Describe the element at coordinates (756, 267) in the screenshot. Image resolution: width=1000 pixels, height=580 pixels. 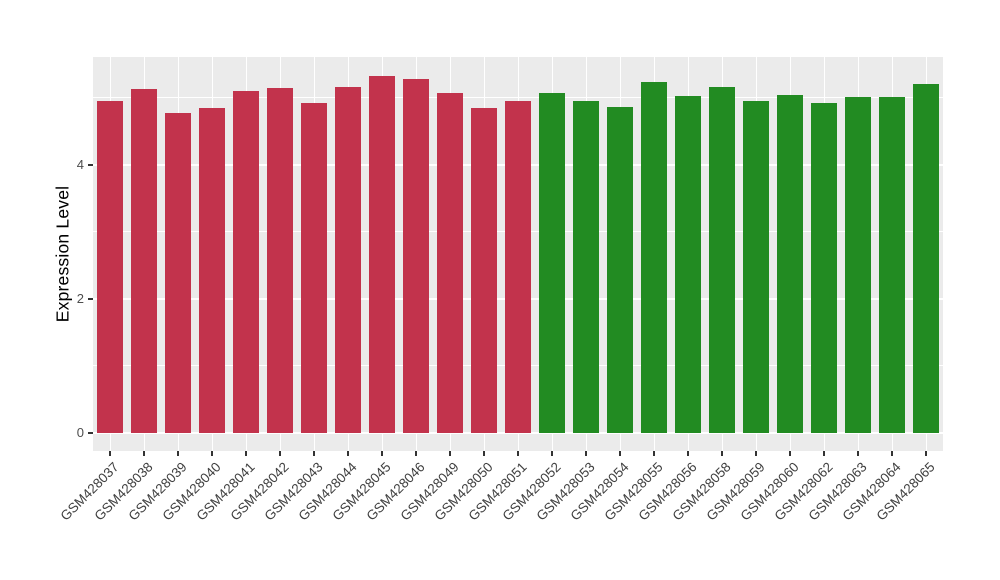
I see `bar-GSM428059` at that location.